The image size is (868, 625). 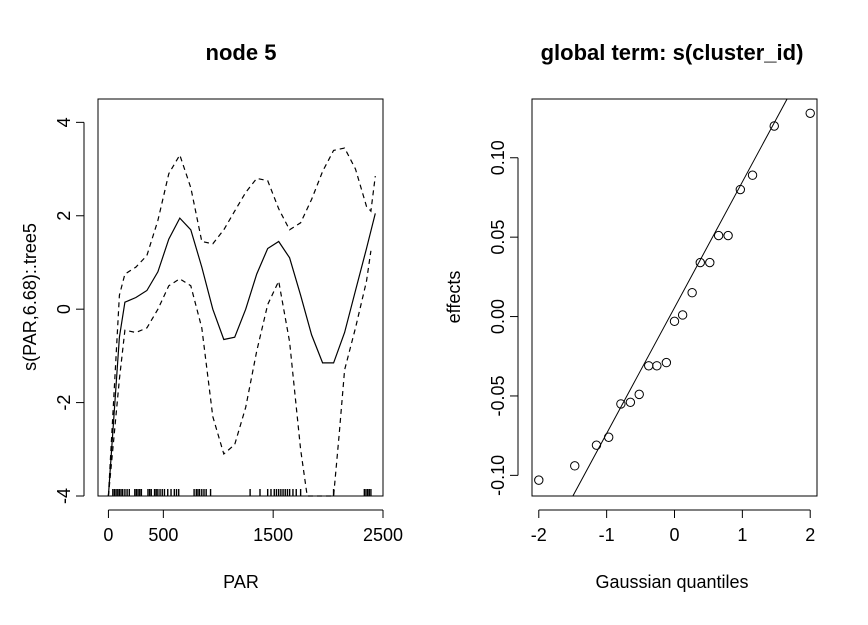 What do you see at coordinates (498, 395) in the screenshot?
I see `y-tick-label-right: -0.05` at bounding box center [498, 395].